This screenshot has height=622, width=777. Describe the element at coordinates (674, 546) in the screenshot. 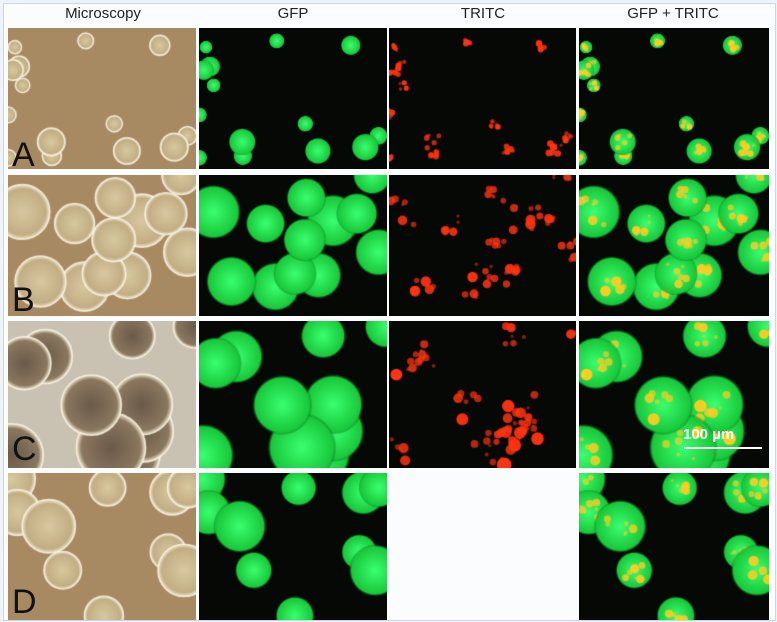

I see `micrograph-d-merge` at that location.